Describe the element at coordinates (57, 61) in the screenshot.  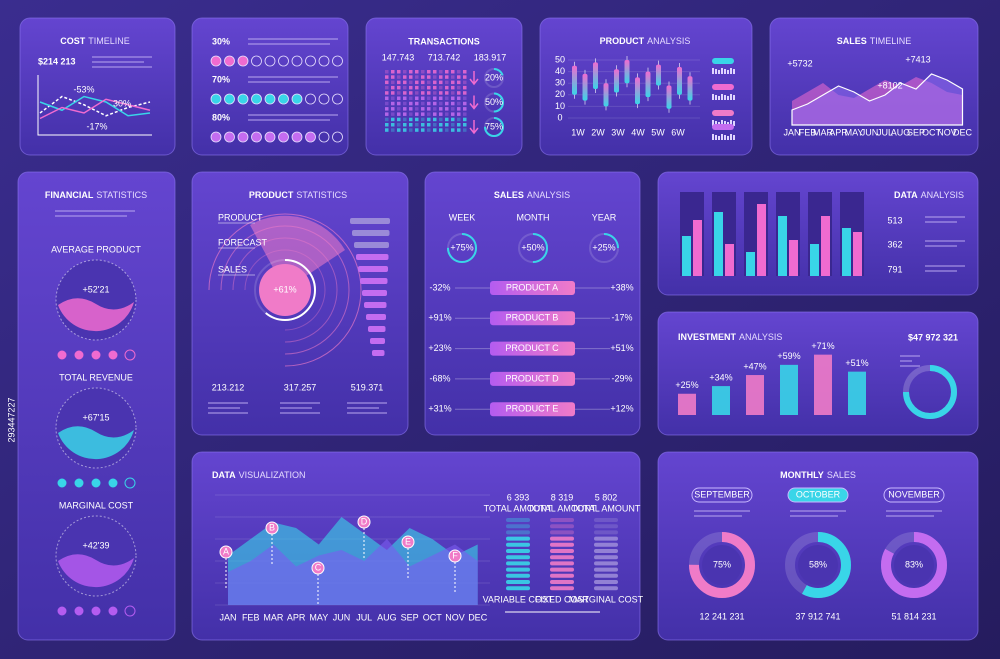
I see `amount: $214 213` at that location.